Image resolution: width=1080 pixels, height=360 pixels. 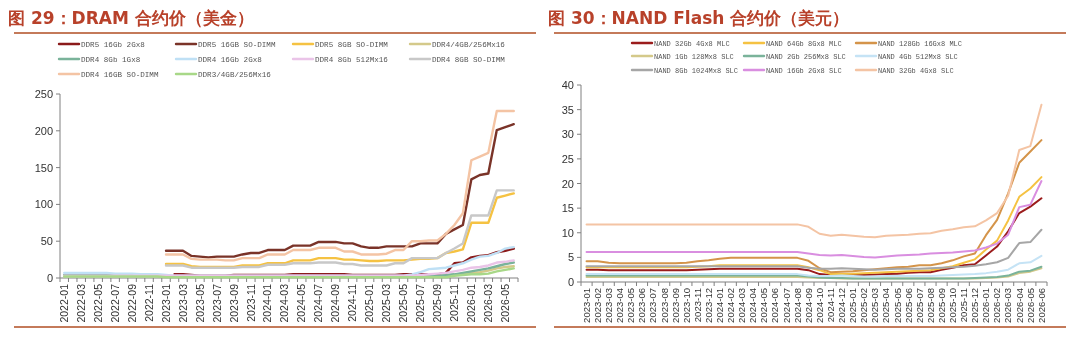 What do you see at coordinates (43, 167) in the screenshot?
I see `y-tick-label: 150` at bounding box center [43, 167].